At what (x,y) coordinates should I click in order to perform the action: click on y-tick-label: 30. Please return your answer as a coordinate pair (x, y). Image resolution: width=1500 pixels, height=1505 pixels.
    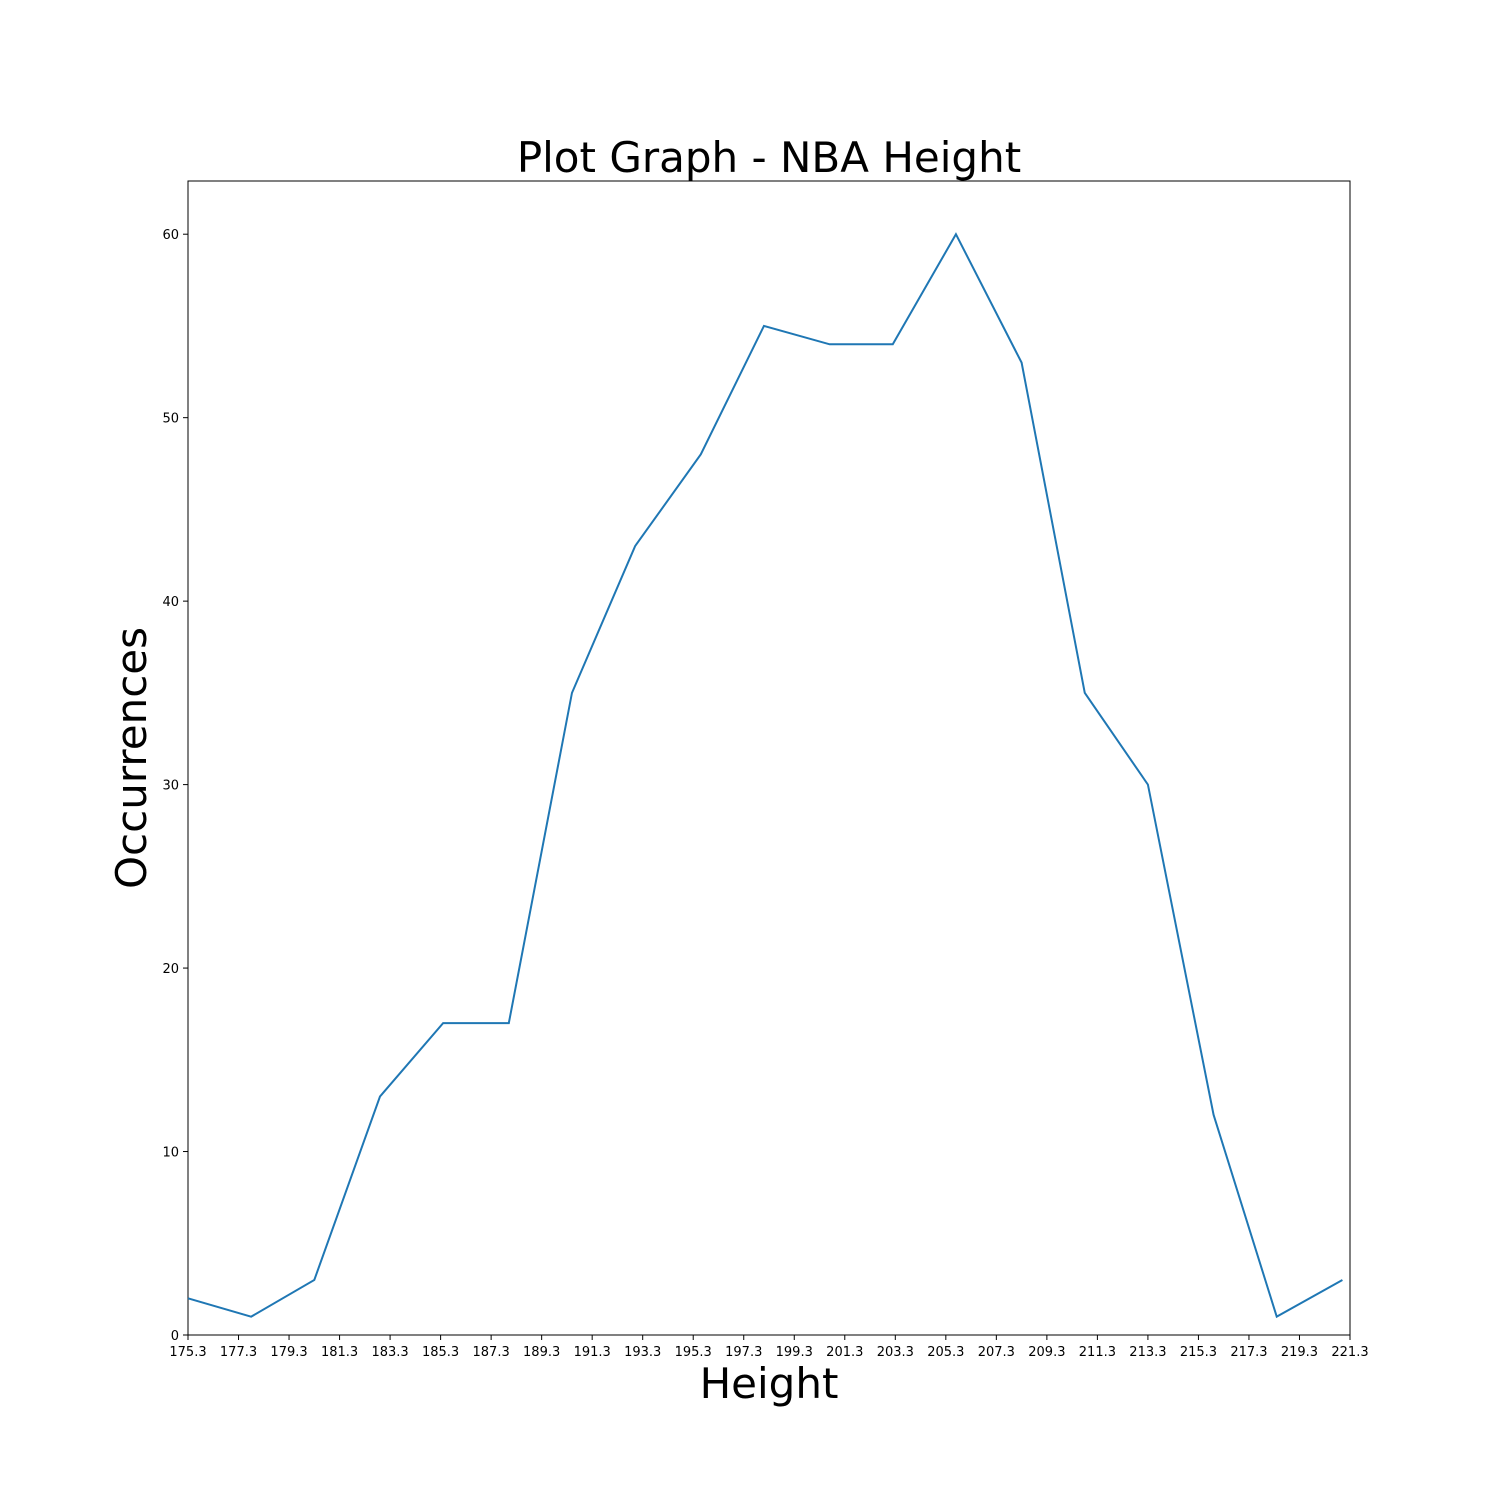
    Looking at the image, I should click on (170, 786).